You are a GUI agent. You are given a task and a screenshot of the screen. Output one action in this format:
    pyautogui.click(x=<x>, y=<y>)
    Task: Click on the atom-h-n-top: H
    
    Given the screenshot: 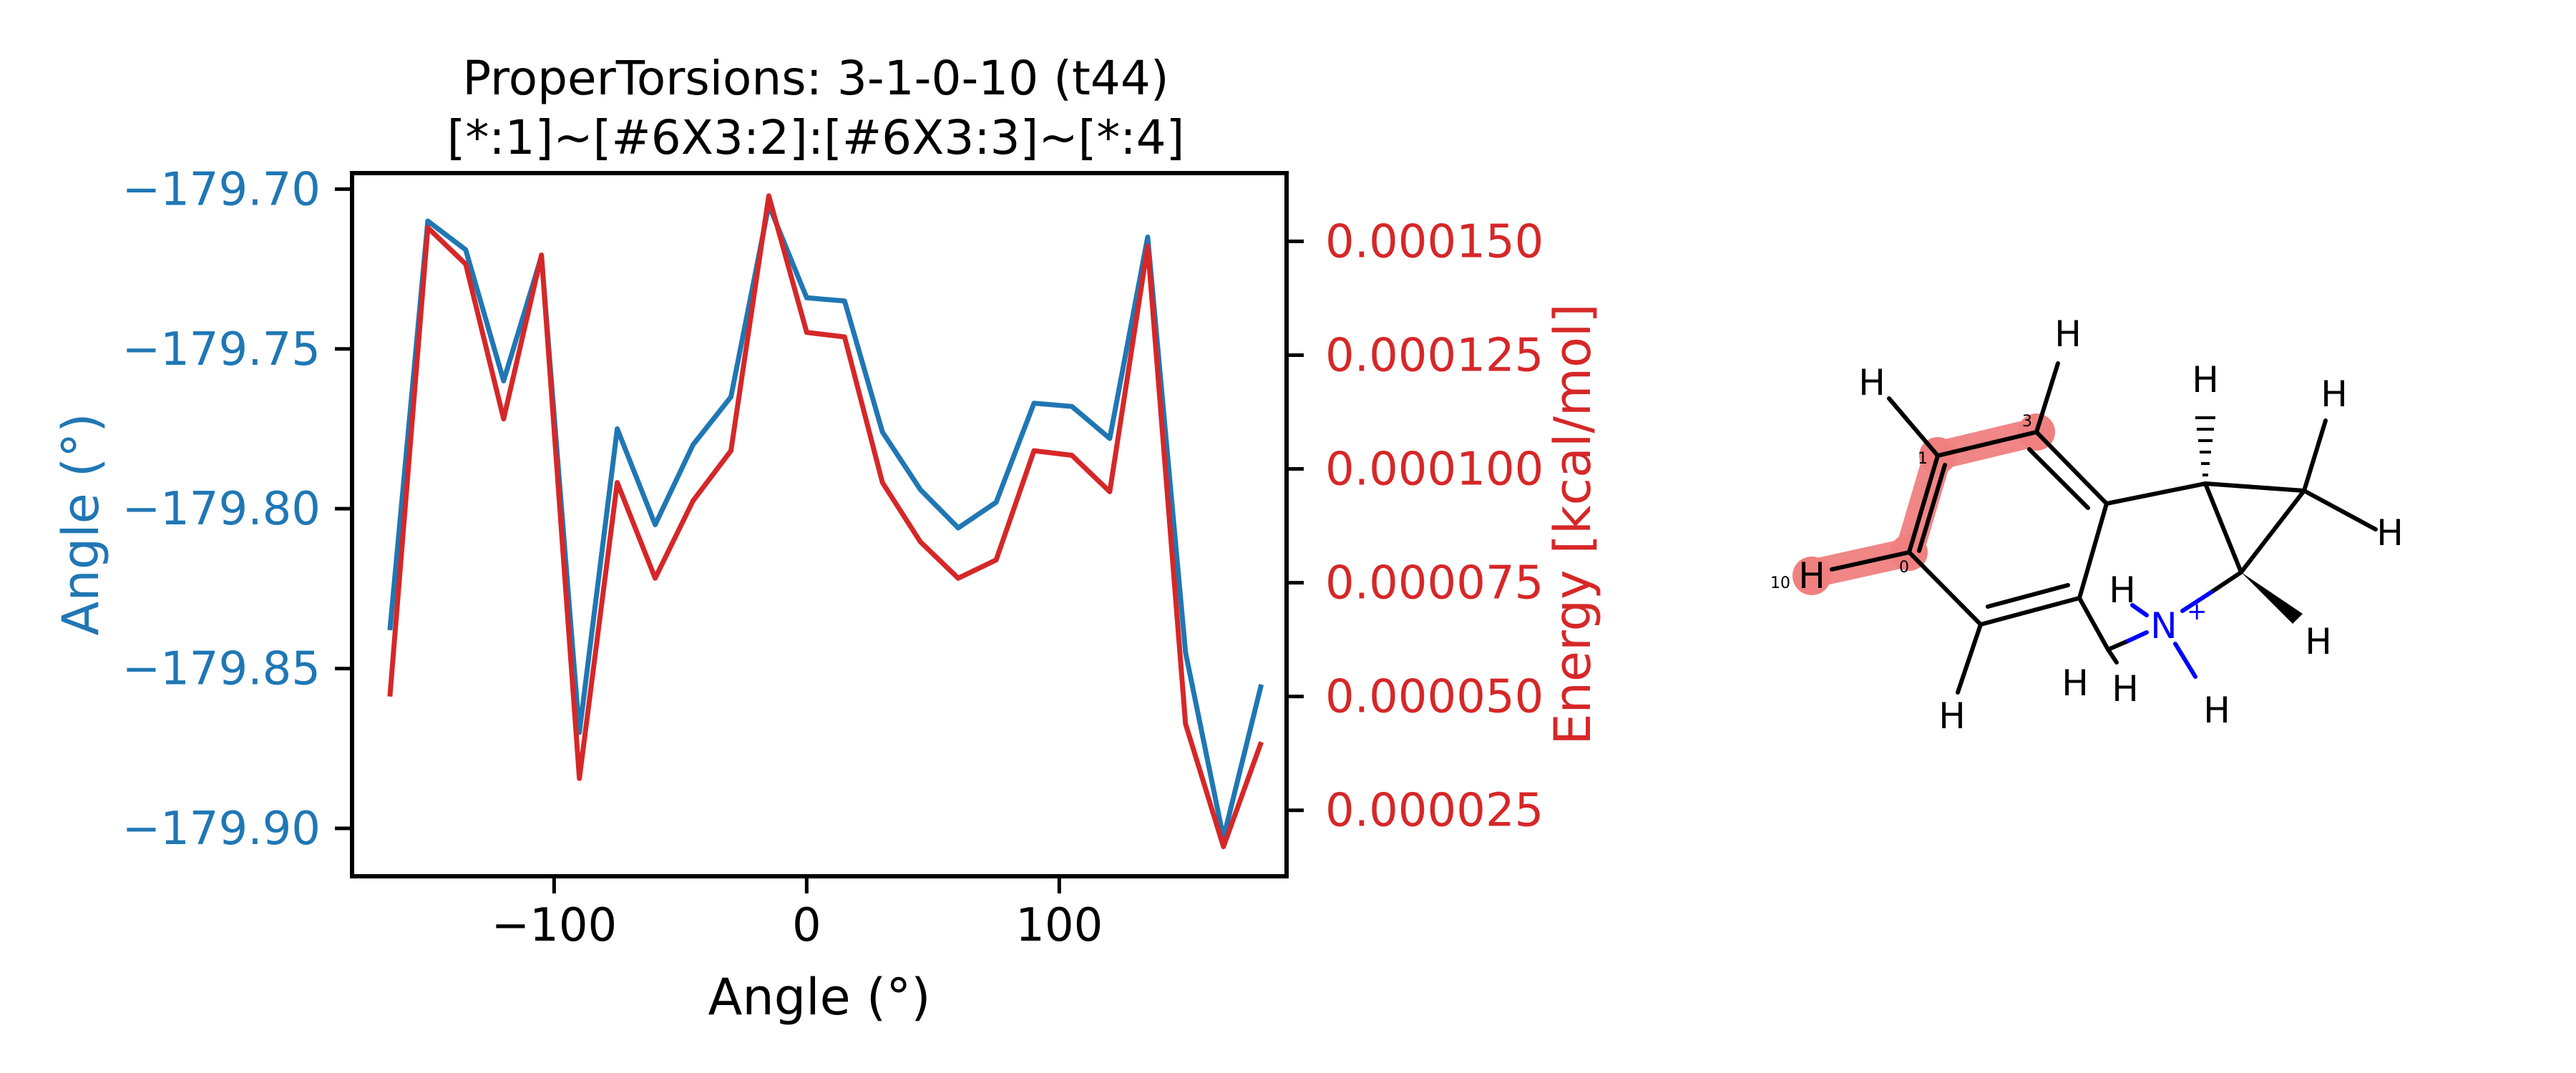 What is the action you would take?
    pyautogui.click(x=2122, y=590)
    